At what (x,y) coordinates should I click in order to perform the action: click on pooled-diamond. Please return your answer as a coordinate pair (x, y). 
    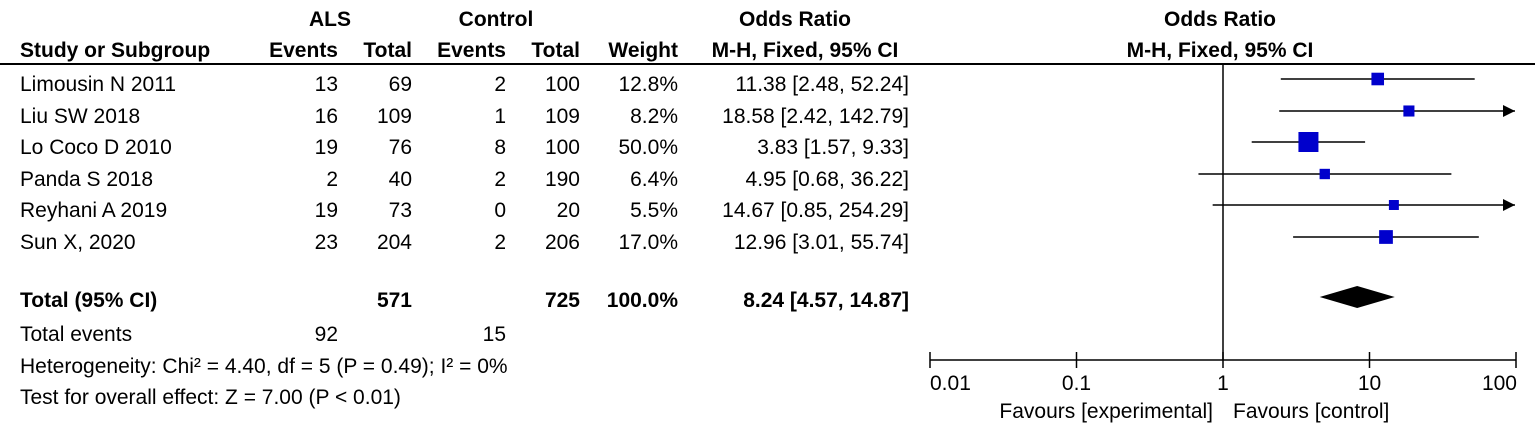
    Looking at the image, I should click on (1357, 297).